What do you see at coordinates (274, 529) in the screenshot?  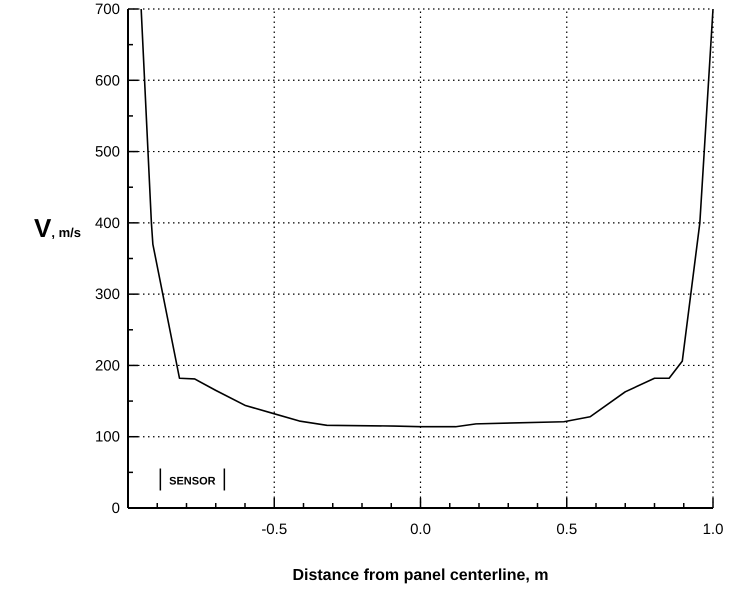 I see `x-tick-label: -0.5` at bounding box center [274, 529].